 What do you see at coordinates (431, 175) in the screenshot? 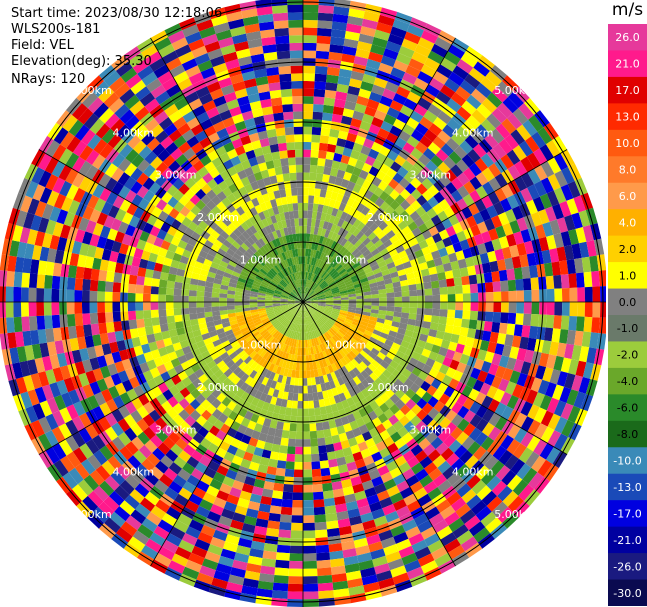
I see `range-ring-label: 3.00km` at bounding box center [431, 175].